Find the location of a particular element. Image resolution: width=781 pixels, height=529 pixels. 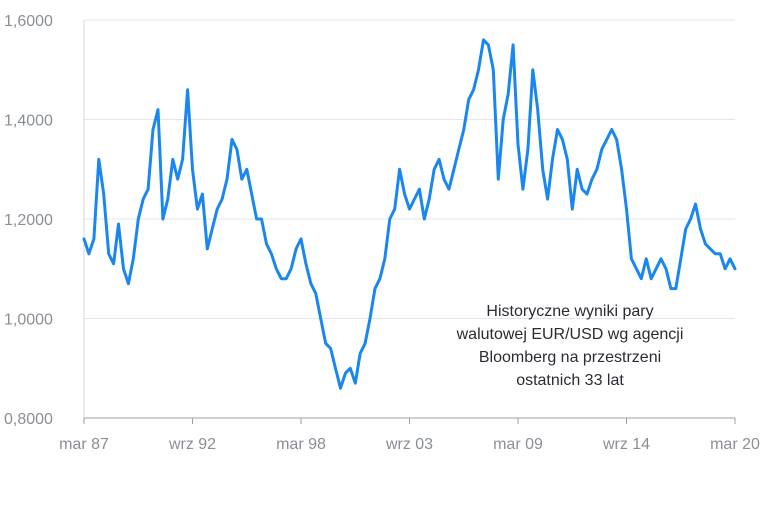

x-tick-label: mar 20 is located at coordinates (735, 444).